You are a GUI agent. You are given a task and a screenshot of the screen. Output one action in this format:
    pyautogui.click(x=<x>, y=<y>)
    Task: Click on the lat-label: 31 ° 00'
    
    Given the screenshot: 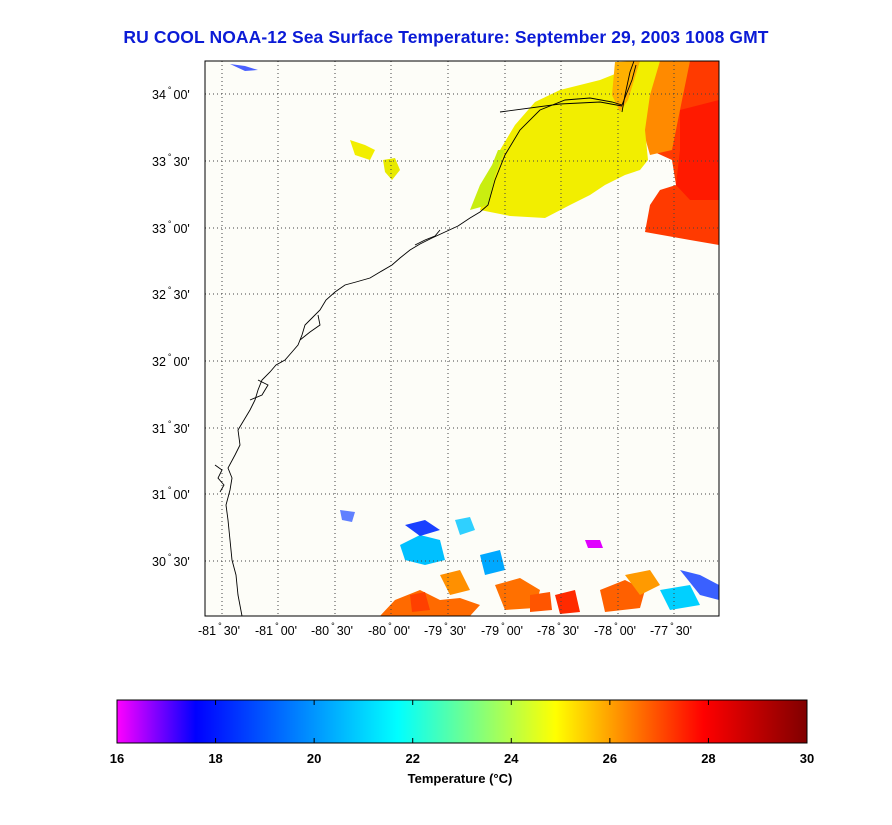 What is the action you would take?
    pyautogui.click(x=171, y=493)
    